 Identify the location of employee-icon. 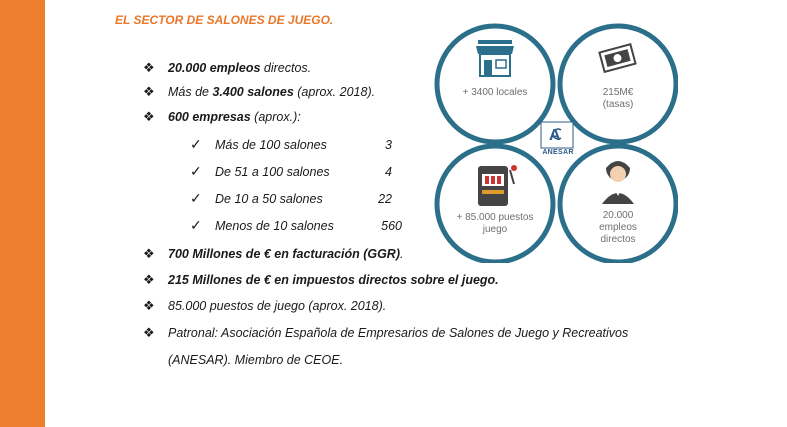
(618, 182).